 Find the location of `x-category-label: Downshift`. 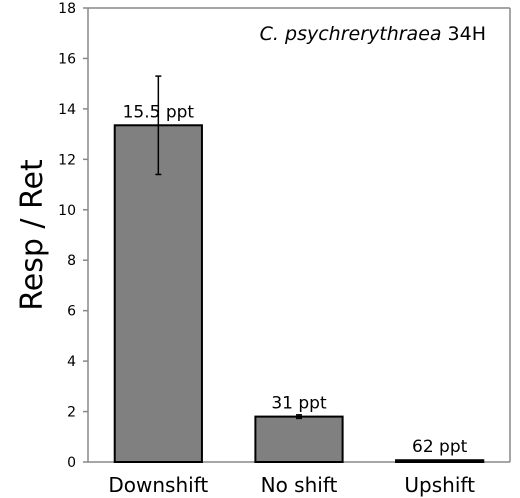

x-category-label: Downshift is located at coordinates (158, 485).